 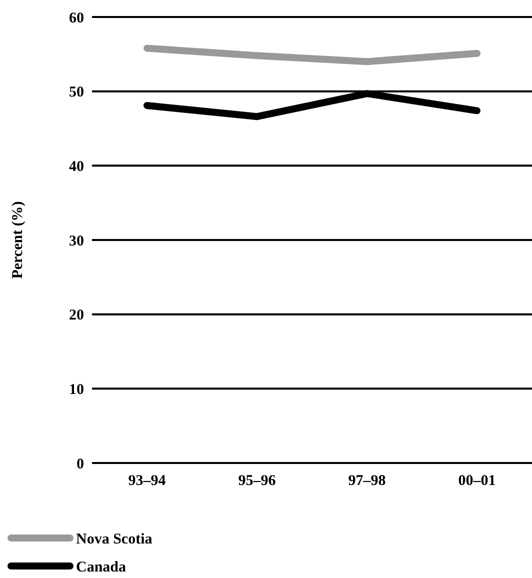 What do you see at coordinates (80, 464) in the screenshot?
I see `y-tick-label: 0` at bounding box center [80, 464].